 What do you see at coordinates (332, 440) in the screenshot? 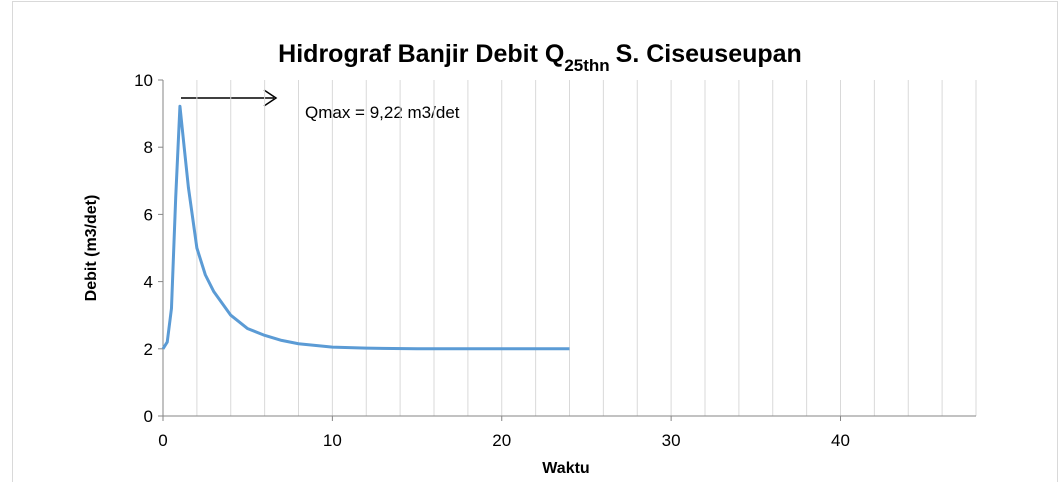
I see `x-tick-label: 10` at bounding box center [332, 440].